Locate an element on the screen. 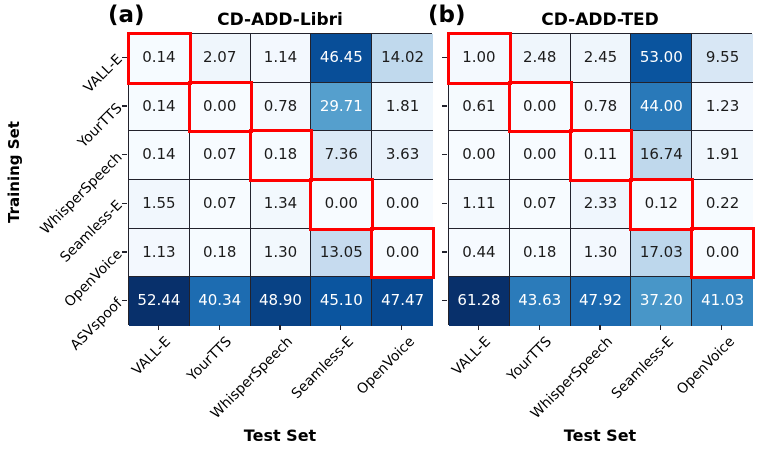 This screenshot has height=454, width=762. heatmap-cell: 46.45 is located at coordinates (342, 58).